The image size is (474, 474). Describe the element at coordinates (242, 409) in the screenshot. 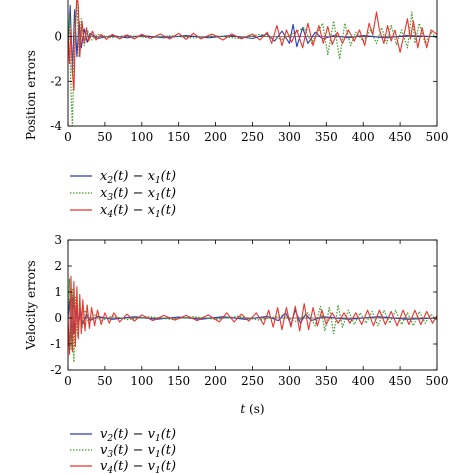

I see `x-axis-label-var: t` at that location.